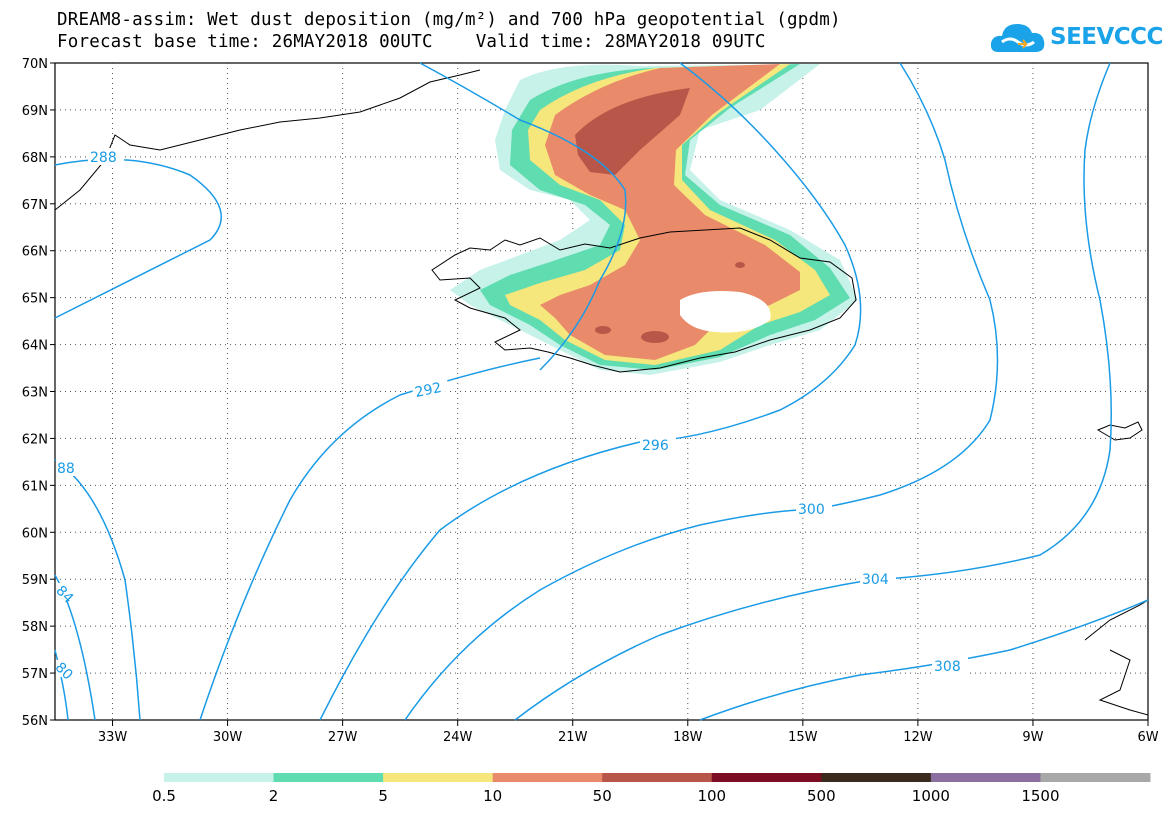 This screenshot has height=815, width=1175. I want to click on contour-80-west, so click(61, 685).